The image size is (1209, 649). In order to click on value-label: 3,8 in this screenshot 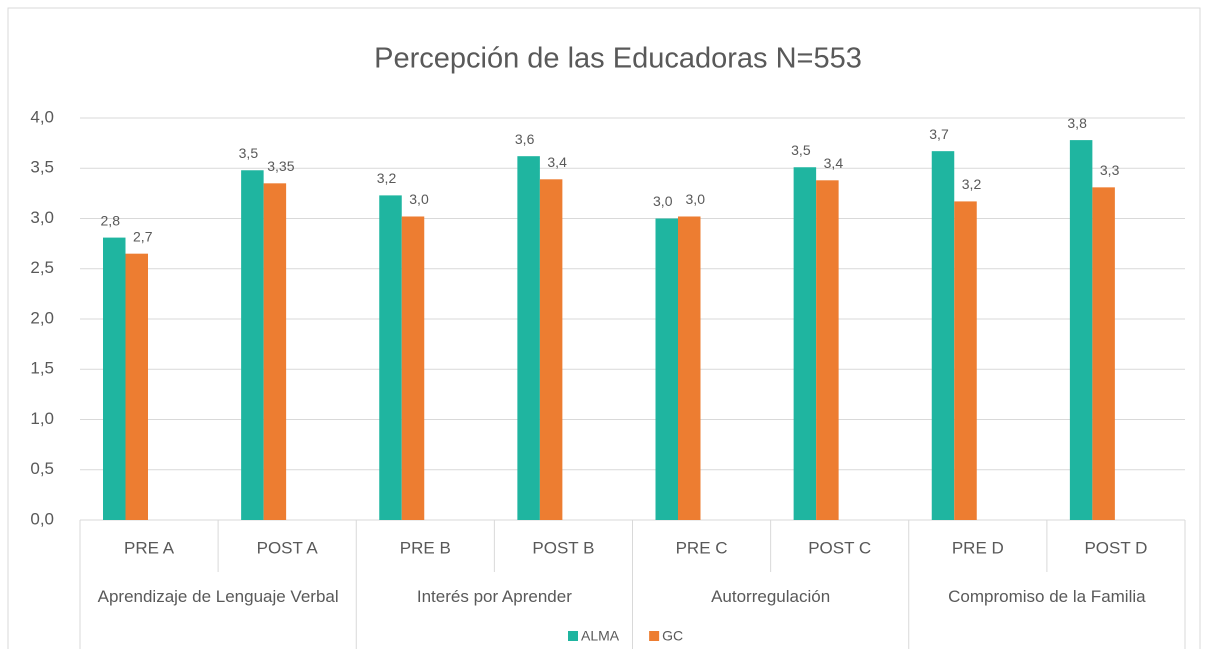, I will do `click(1077, 123)`.